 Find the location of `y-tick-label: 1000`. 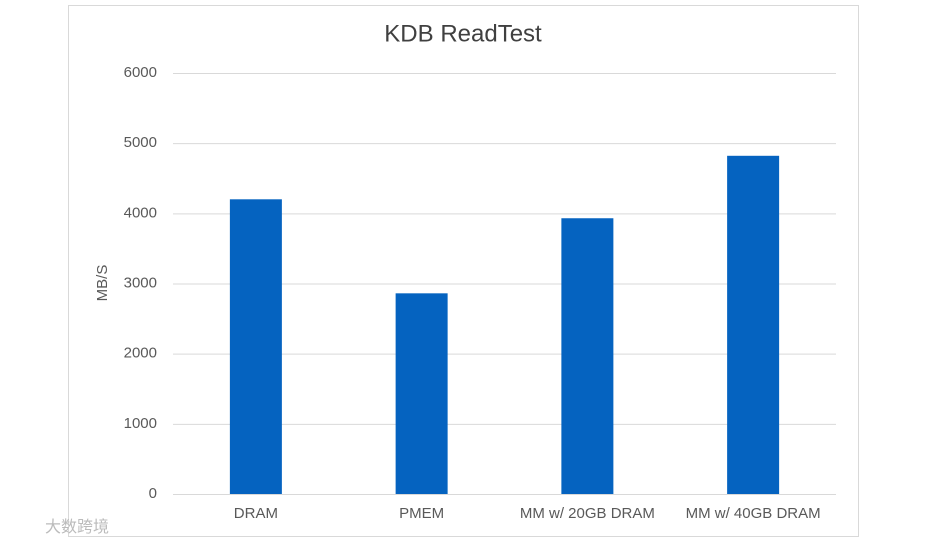

y-tick-label: 1000 is located at coordinates (140, 423).